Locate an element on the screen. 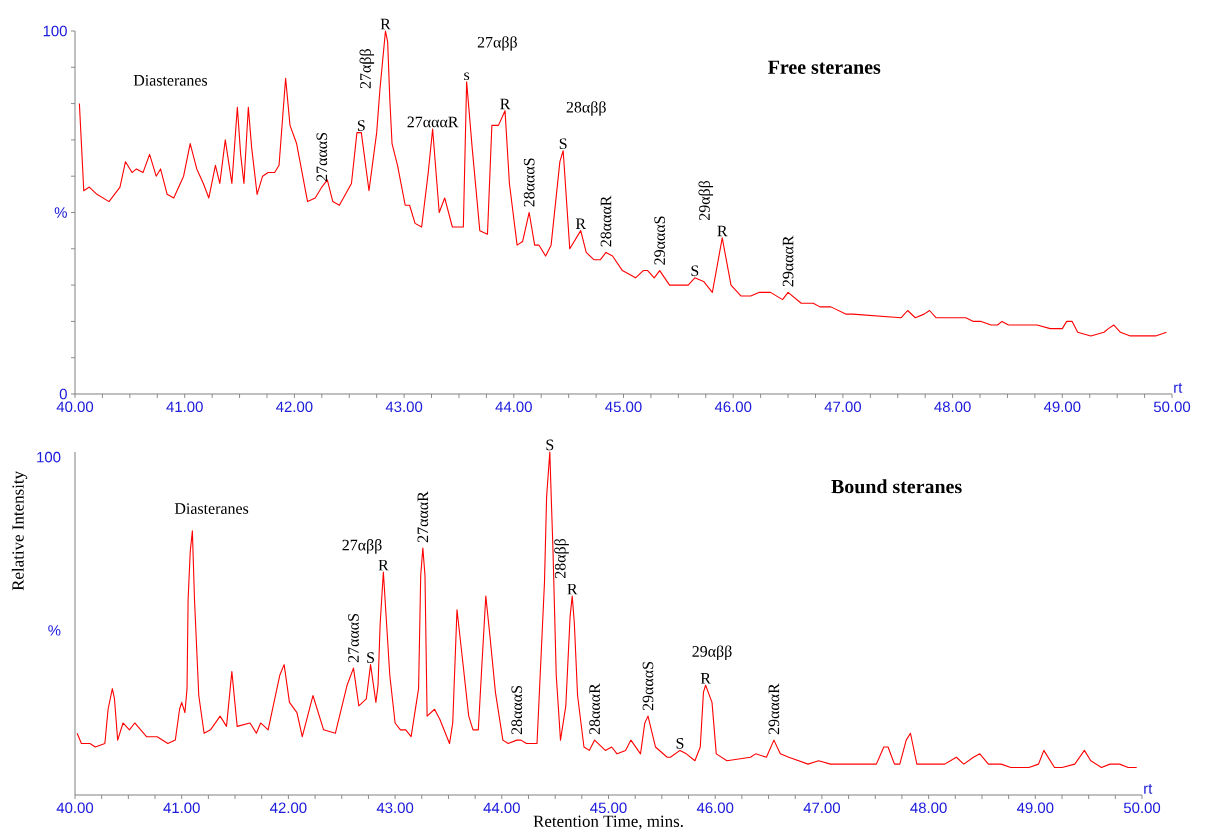 Image resolution: width=1209 pixels, height=840 pixels. y-tick-label: % is located at coordinates (60, 212).